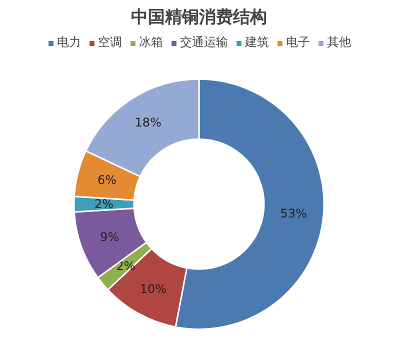 The height and width of the screenshot is (345, 397). I want to click on legend-label: 其他, so click(339, 42).